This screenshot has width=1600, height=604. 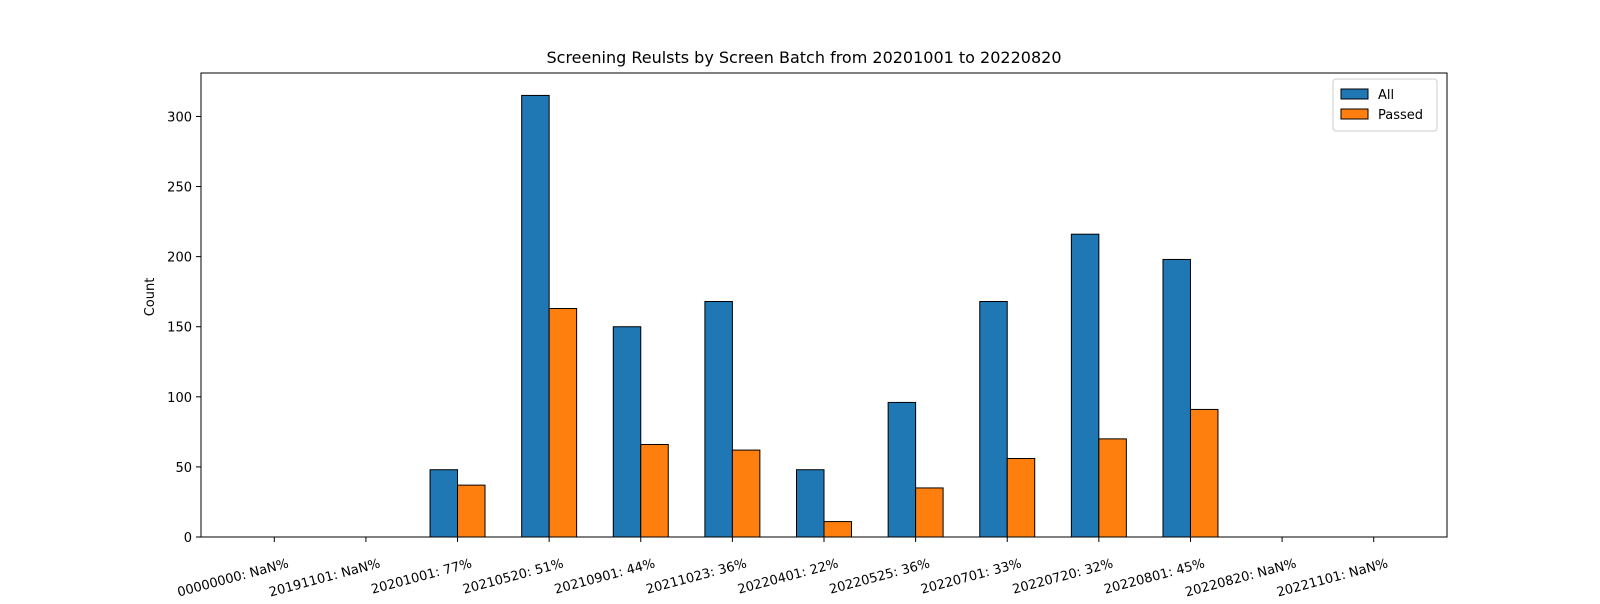 I want to click on x-tick-label: 20220401: 22%, so click(x=788, y=576).